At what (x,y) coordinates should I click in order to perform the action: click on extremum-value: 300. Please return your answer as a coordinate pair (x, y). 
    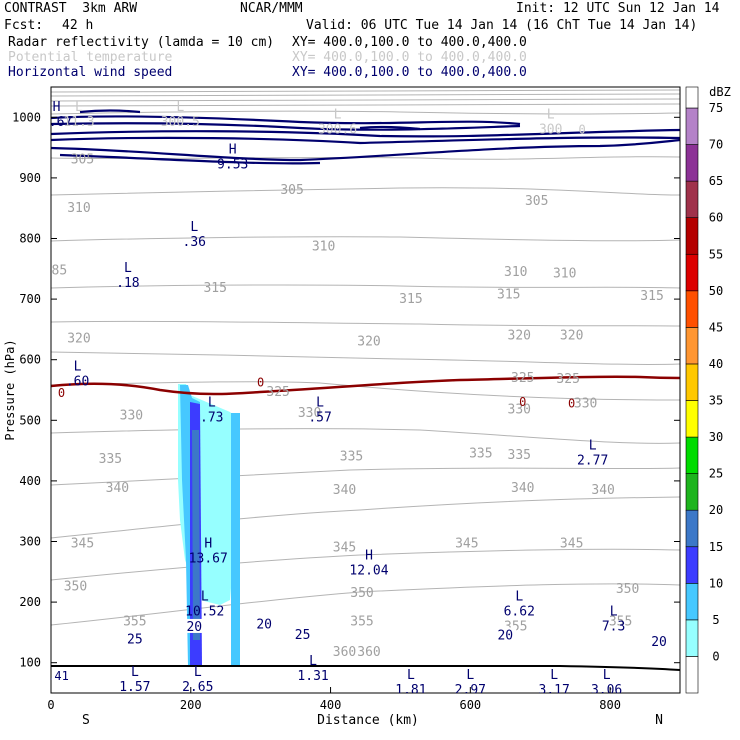
    Looking at the image, I should click on (550, 130).